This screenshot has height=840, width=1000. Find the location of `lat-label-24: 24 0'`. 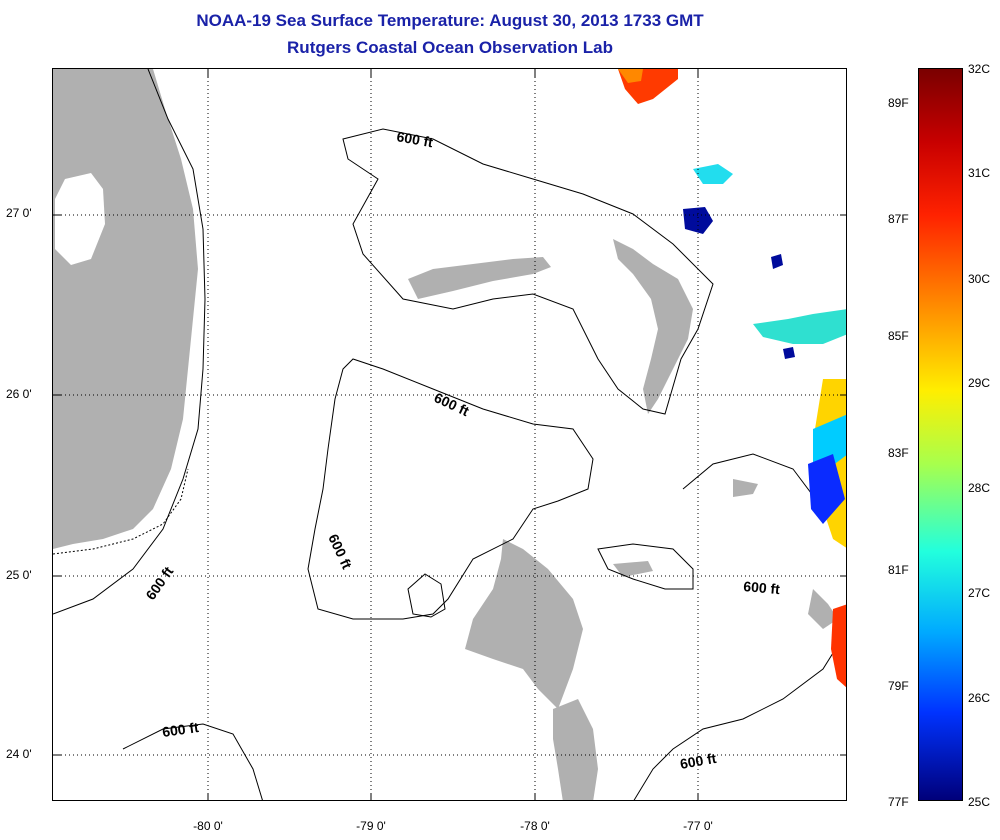

lat-label-24: 24 0' is located at coordinates (19, 754).